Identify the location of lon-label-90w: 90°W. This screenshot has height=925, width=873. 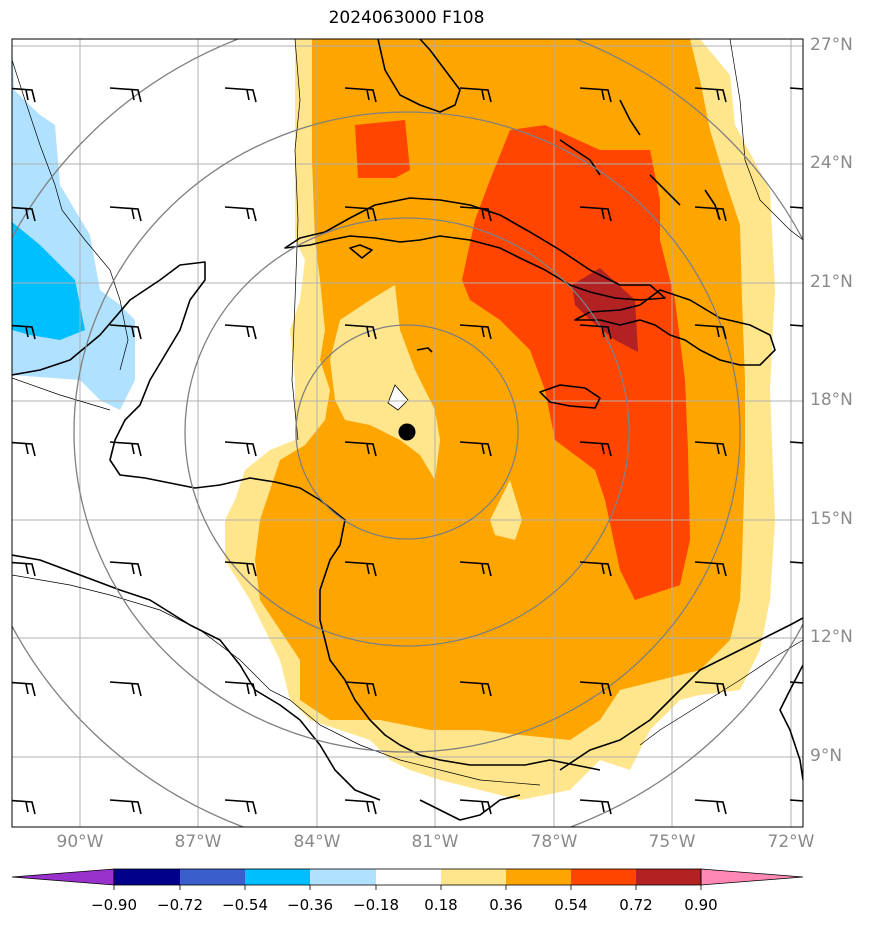
(80, 842).